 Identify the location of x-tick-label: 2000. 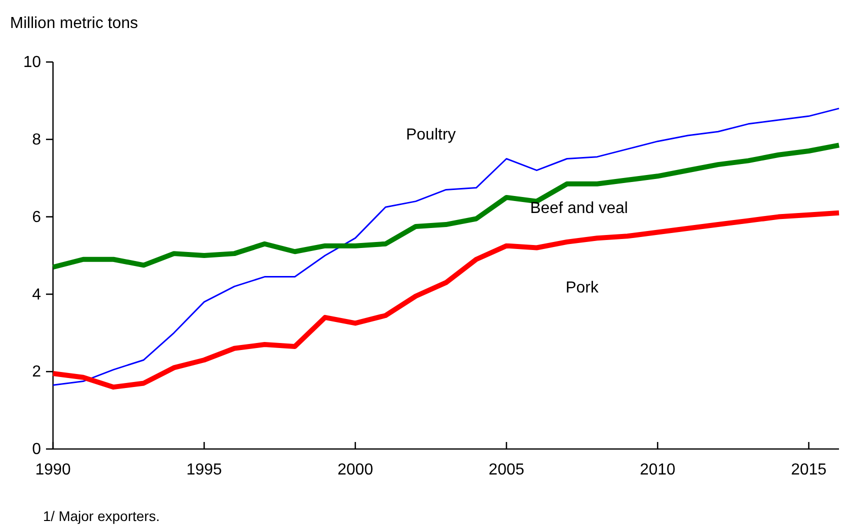
(356, 469).